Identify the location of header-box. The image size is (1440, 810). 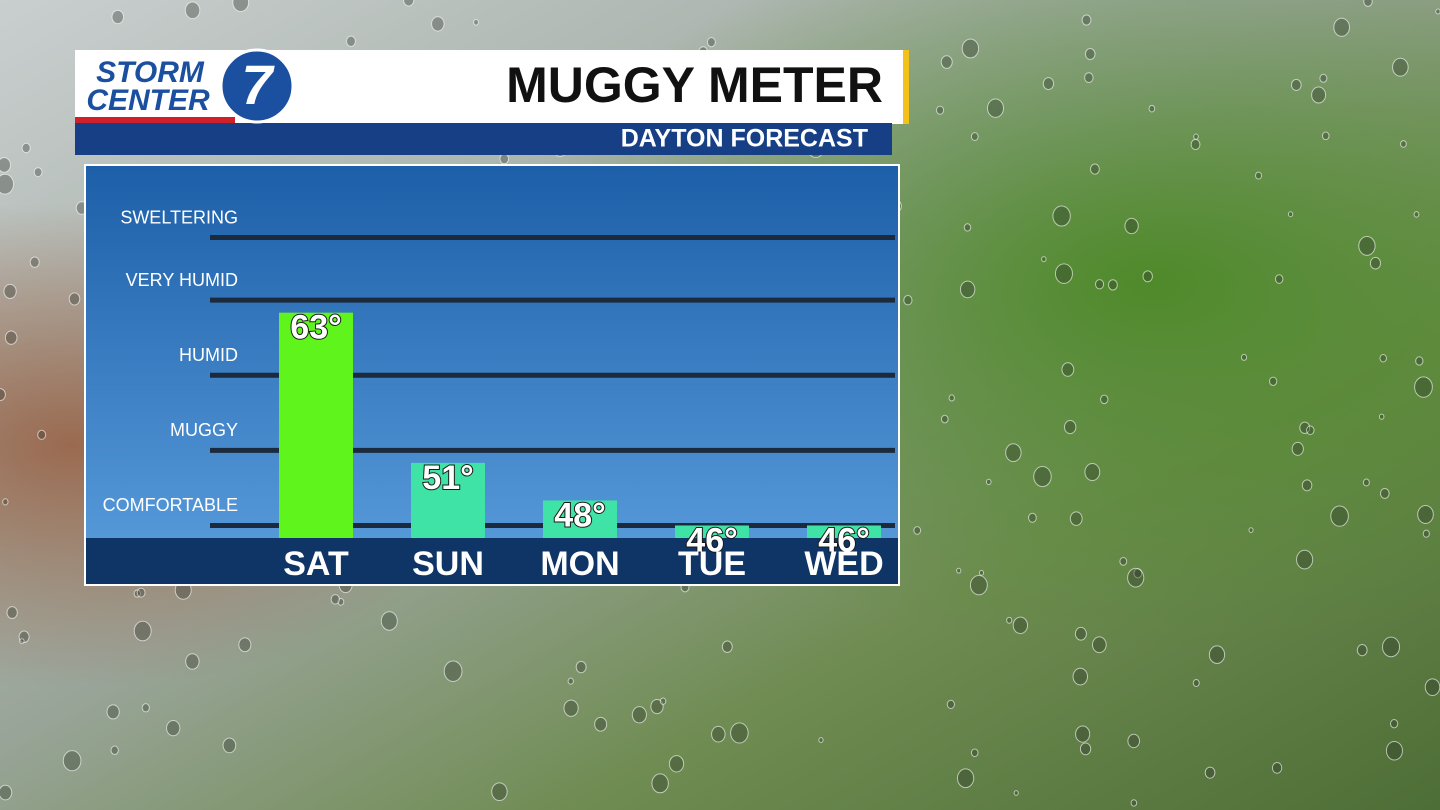
(490, 87).